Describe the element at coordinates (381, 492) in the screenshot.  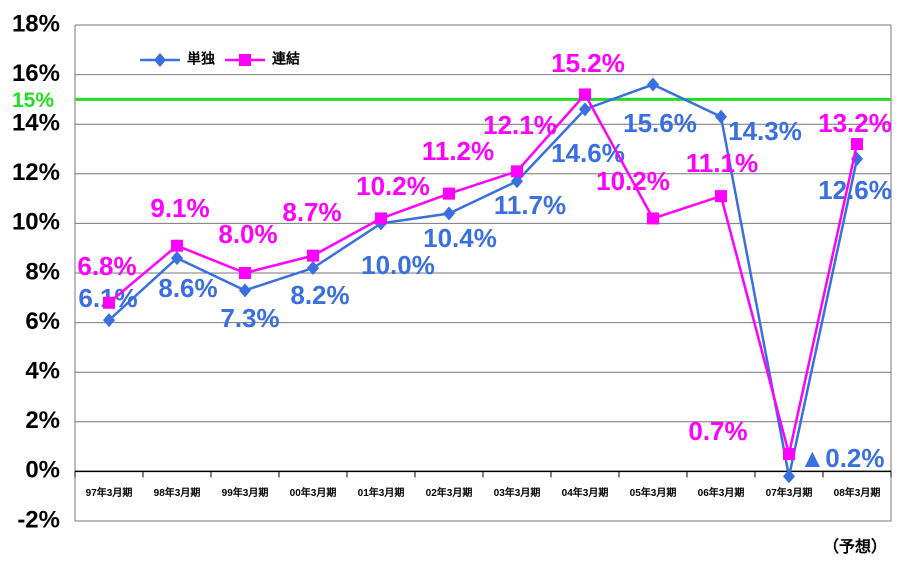
I see `x-tick-label: 01年3月期` at that location.